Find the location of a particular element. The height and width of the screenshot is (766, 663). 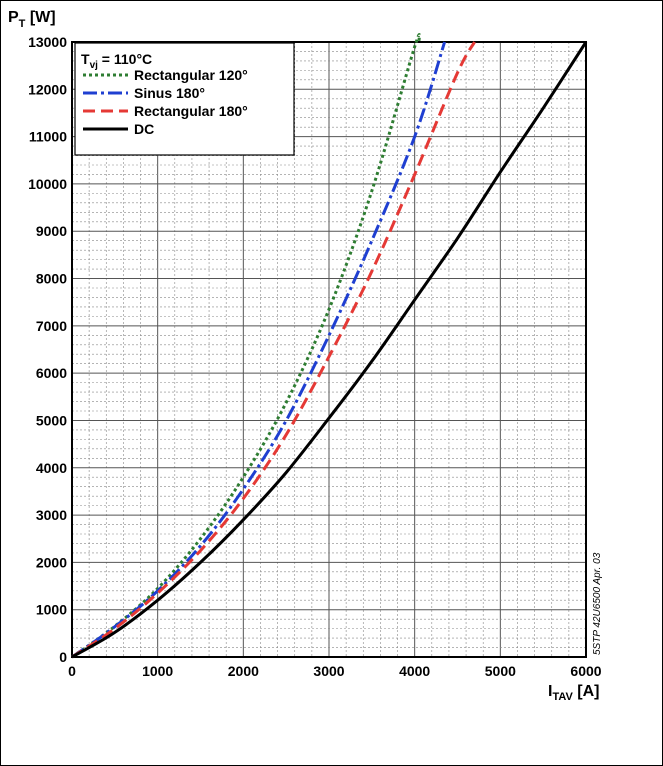

x-axis-label: ITAV [A] is located at coordinates (573, 693).